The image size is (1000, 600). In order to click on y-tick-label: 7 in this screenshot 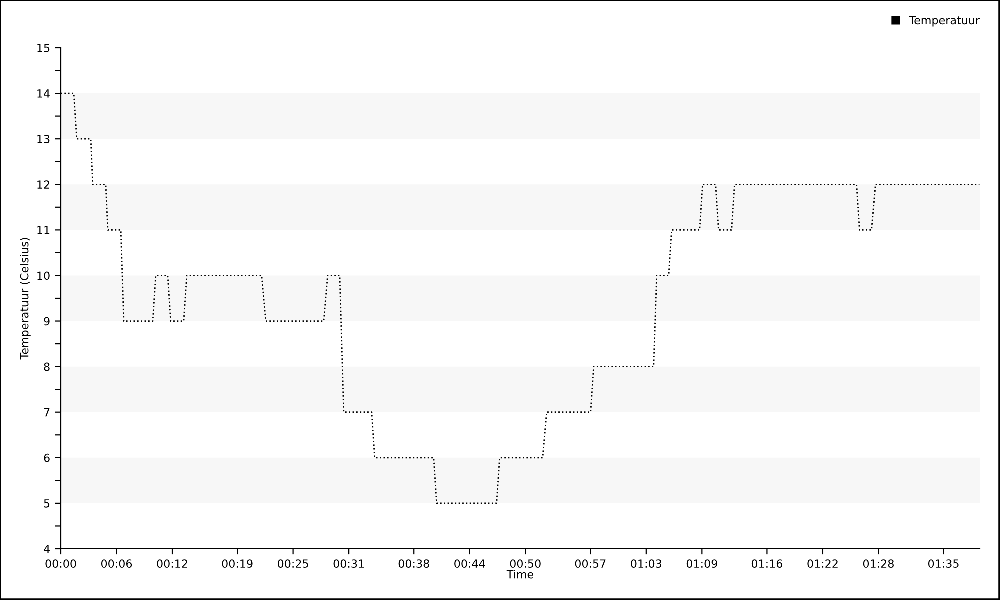, I will do `click(47, 412)`.